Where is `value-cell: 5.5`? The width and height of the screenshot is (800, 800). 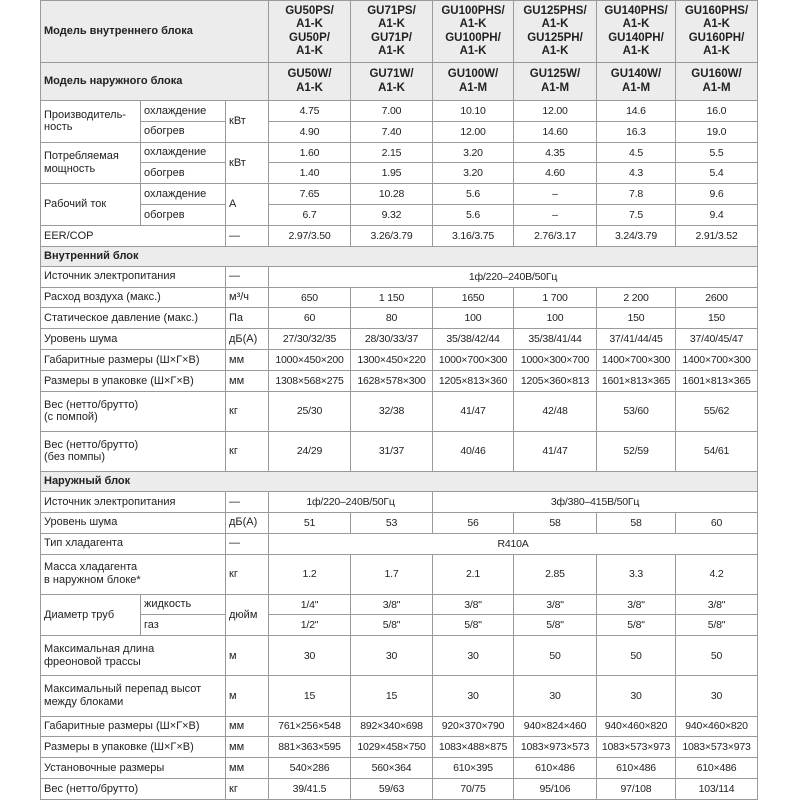 value-cell: 5.5 is located at coordinates (716, 152).